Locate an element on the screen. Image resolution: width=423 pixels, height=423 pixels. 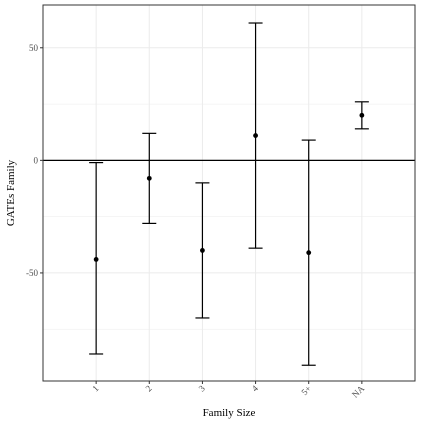
y-tick-label: 0 is located at coordinates (36, 160).